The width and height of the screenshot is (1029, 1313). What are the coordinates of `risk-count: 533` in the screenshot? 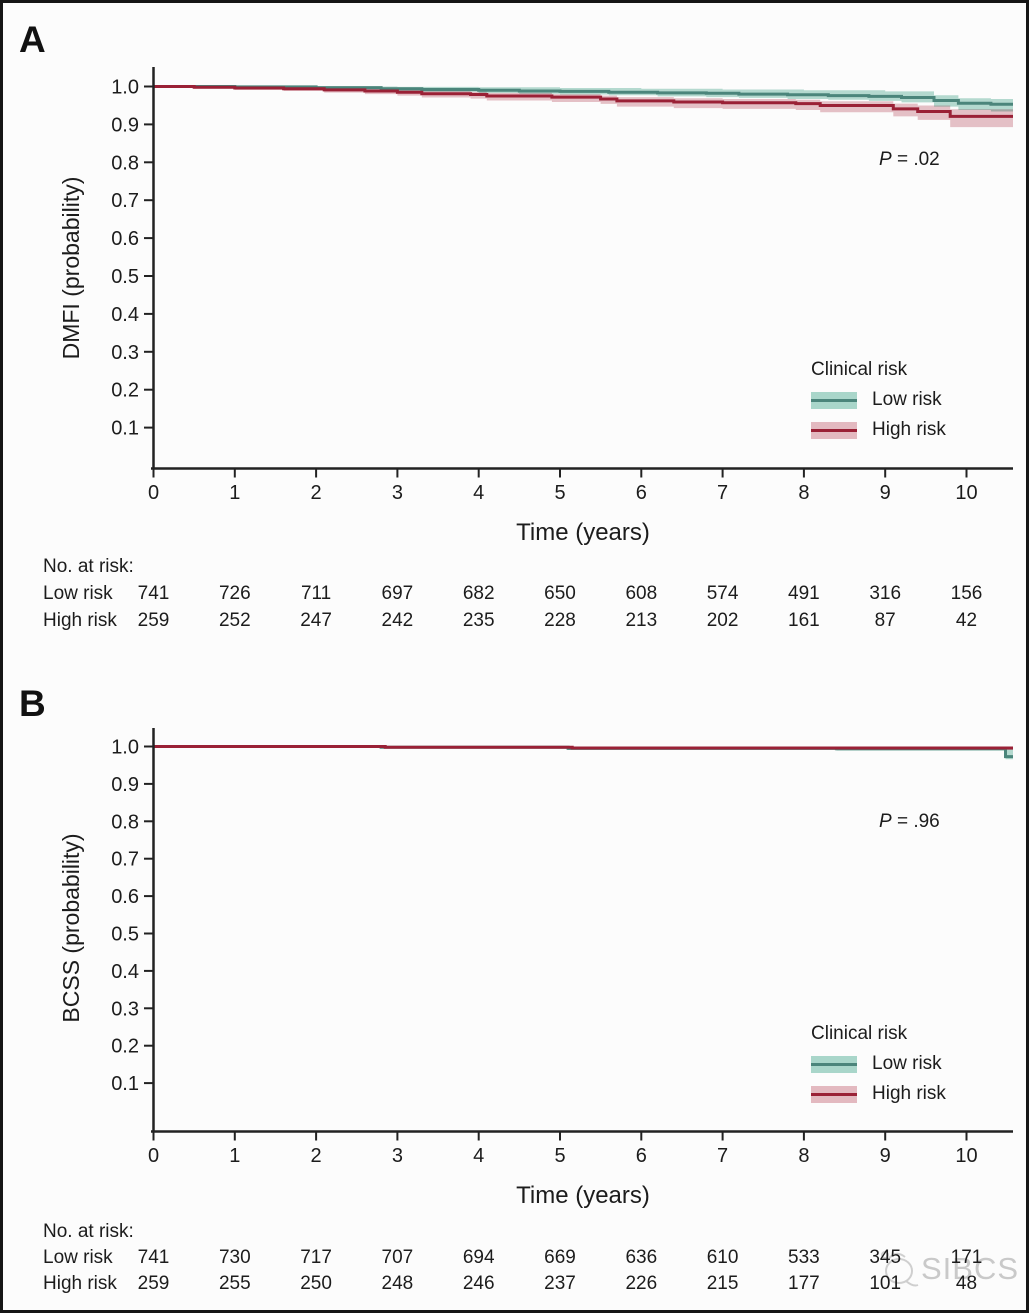 It's located at (804, 1257).